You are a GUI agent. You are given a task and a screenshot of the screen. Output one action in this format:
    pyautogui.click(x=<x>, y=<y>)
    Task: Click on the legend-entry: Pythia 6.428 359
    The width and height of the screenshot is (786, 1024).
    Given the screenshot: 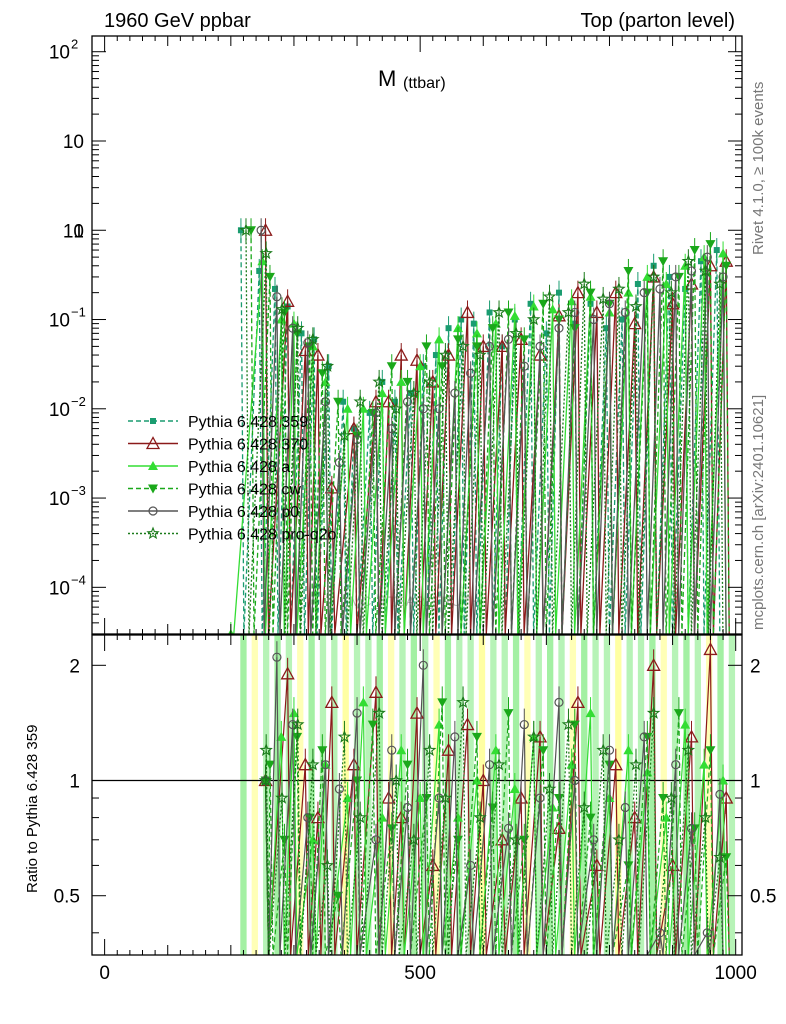 What is the action you would take?
    pyautogui.click(x=218, y=422)
    